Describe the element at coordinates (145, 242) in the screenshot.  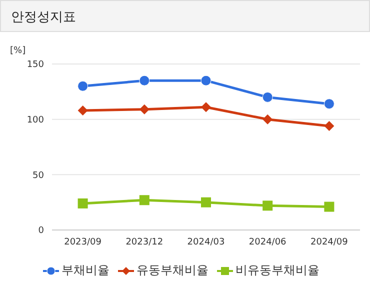
I see `x-tick-label: 2023/12` at that location.